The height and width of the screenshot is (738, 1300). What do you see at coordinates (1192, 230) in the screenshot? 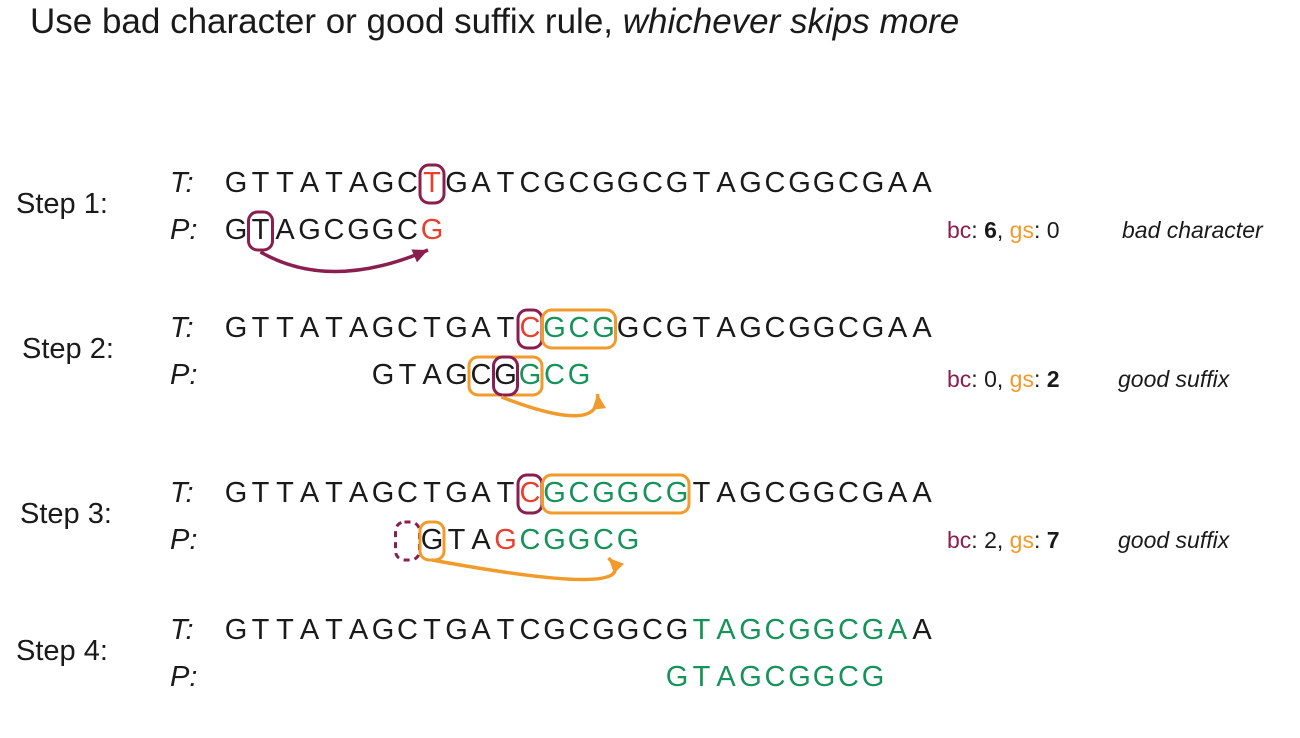
I see `chosen-rule: bad character` at bounding box center [1192, 230].